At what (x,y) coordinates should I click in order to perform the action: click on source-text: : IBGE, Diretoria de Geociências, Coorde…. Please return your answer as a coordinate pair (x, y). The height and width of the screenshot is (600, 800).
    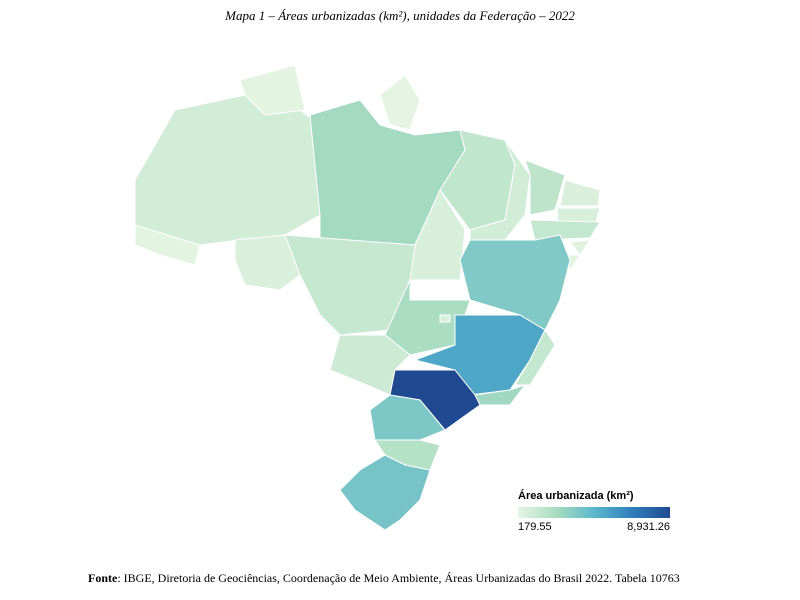
    Looking at the image, I should click on (398, 578).